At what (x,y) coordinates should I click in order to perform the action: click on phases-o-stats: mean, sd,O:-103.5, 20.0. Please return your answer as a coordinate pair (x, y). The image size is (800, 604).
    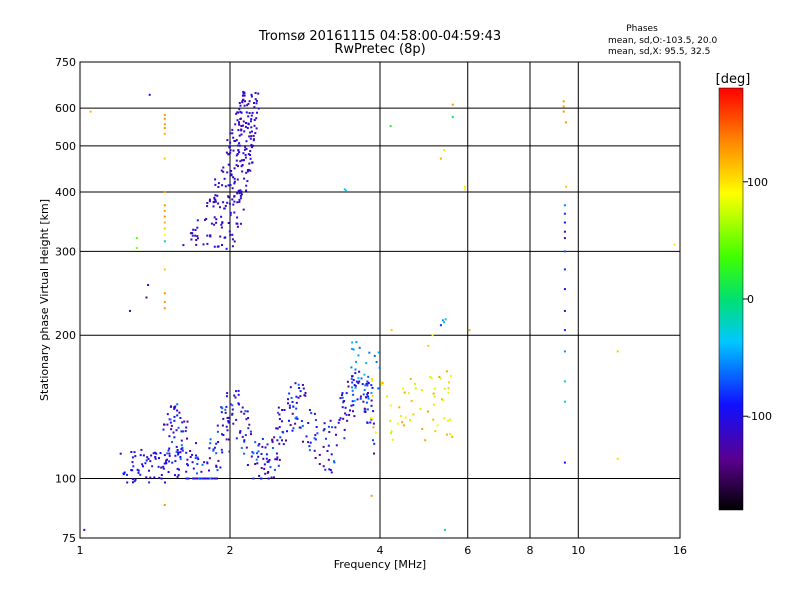
    Looking at the image, I should click on (663, 41).